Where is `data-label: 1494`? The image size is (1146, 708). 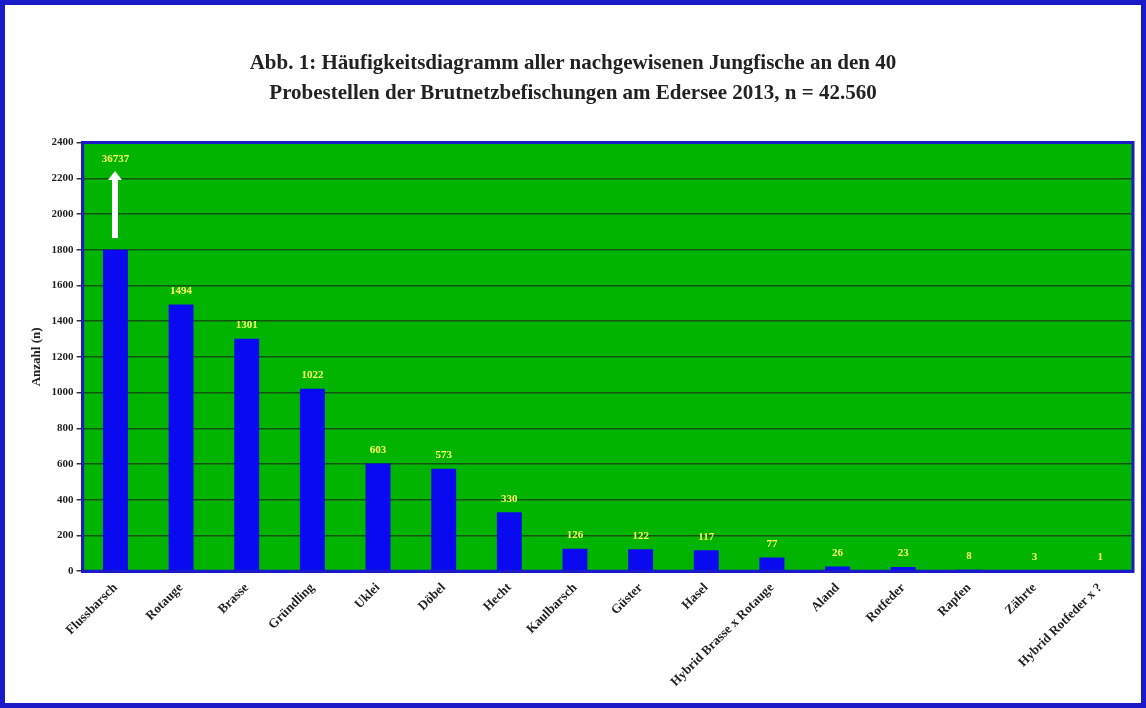
data-label: 1494 is located at coordinates (181, 289).